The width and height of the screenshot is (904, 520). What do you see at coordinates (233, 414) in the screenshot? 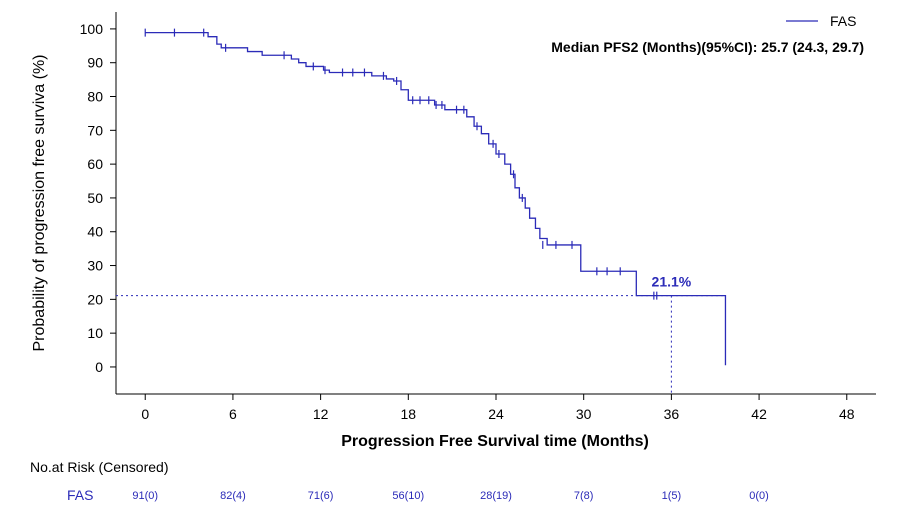
I see `x-tick-label: 6` at bounding box center [233, 414].